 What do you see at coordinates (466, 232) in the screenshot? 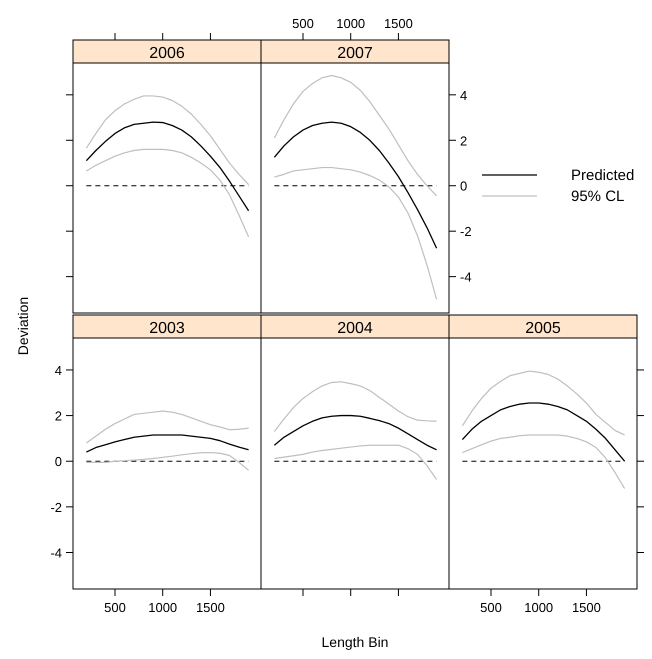
I see `y2-tick-label: -2` at bounding box center [466, 232].